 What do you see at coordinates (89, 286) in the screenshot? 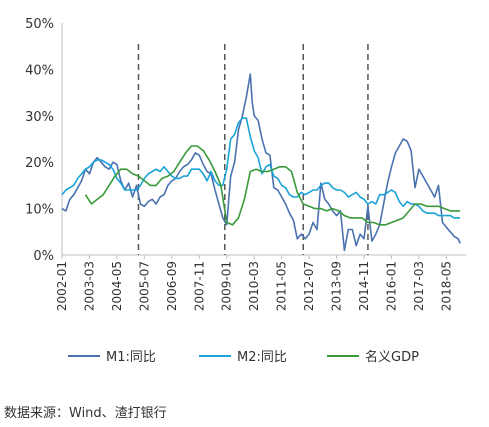
I see `x-tick-label: 2003-03` at bounding box center [89, 286].